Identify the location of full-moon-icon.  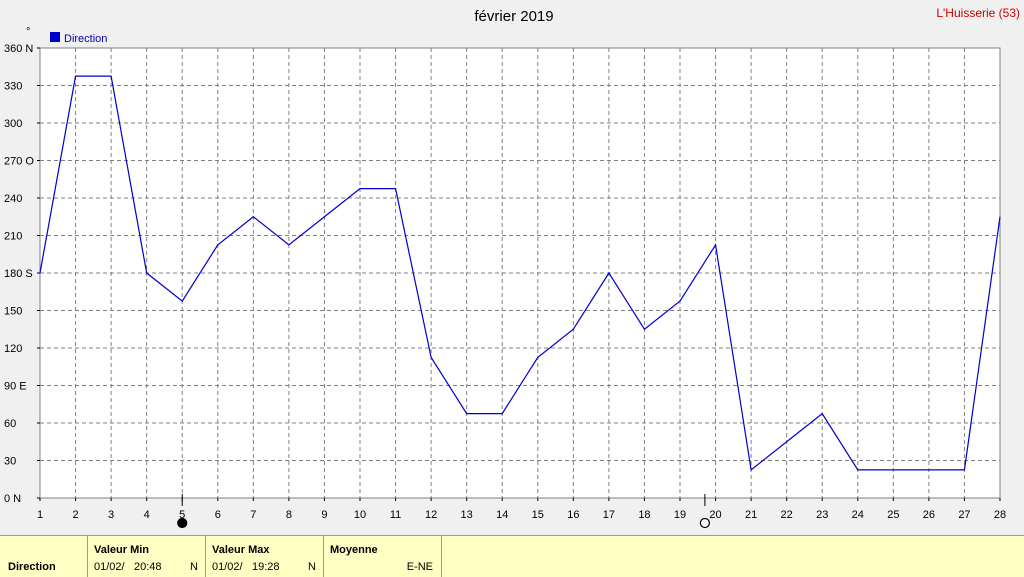
(704, 523).